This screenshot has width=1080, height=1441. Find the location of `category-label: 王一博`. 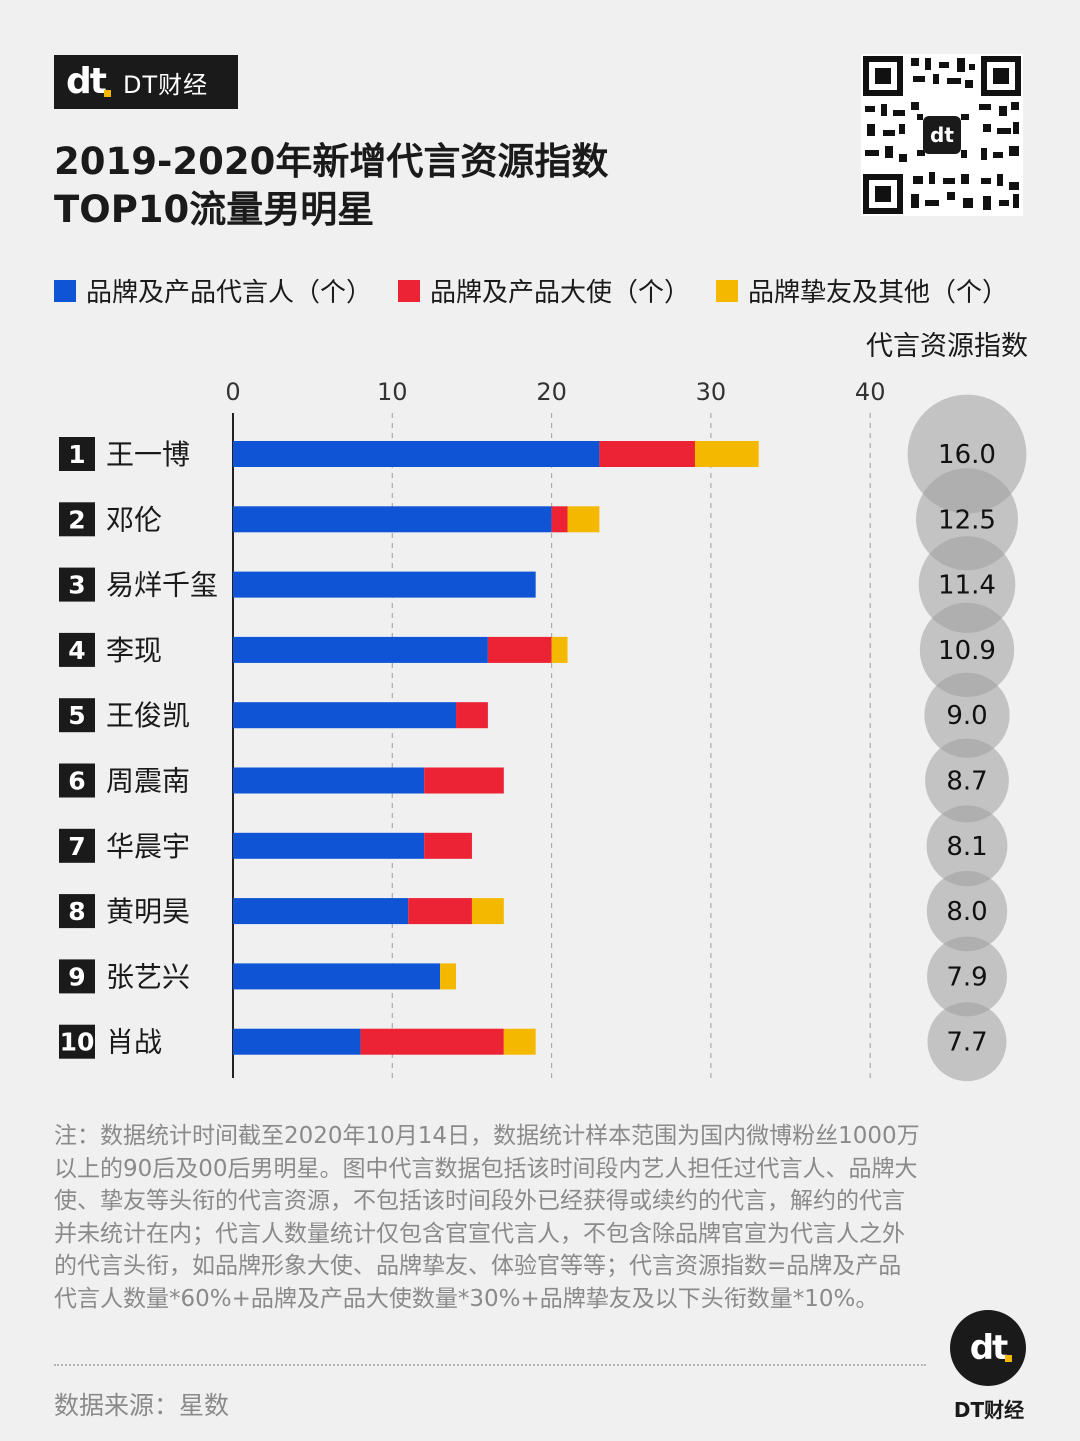

category-label: 王一博 is located at coordinates (148, 454).